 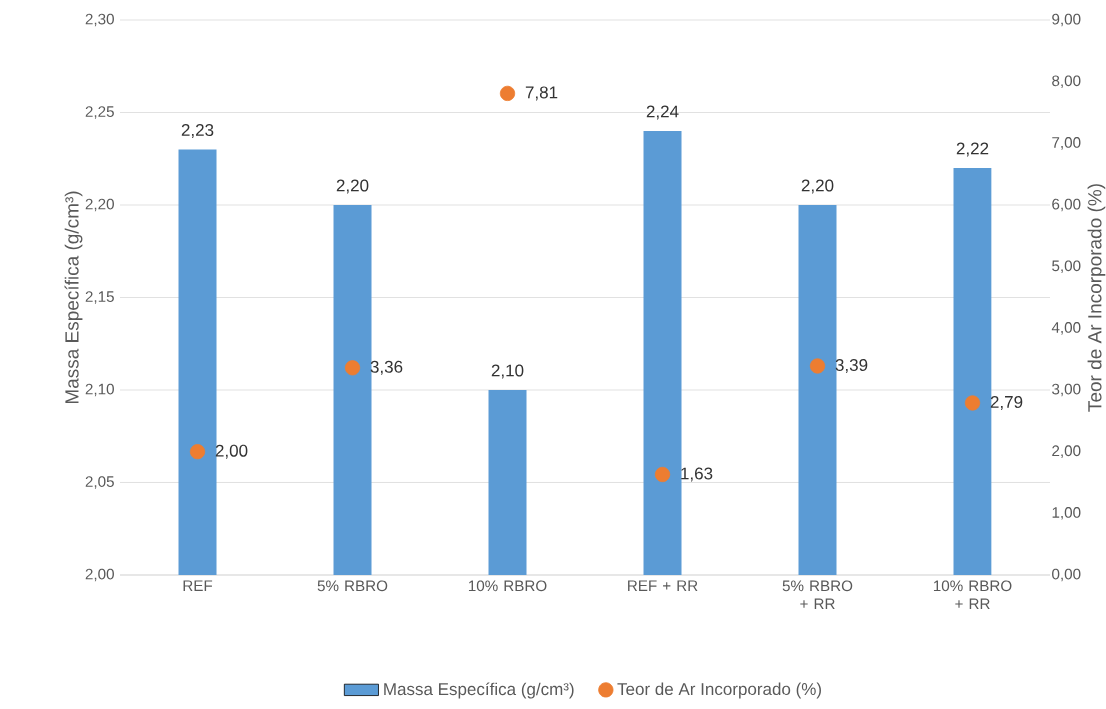 I want to click on y-tick-label: 2,20, so click(x=99, y=205).